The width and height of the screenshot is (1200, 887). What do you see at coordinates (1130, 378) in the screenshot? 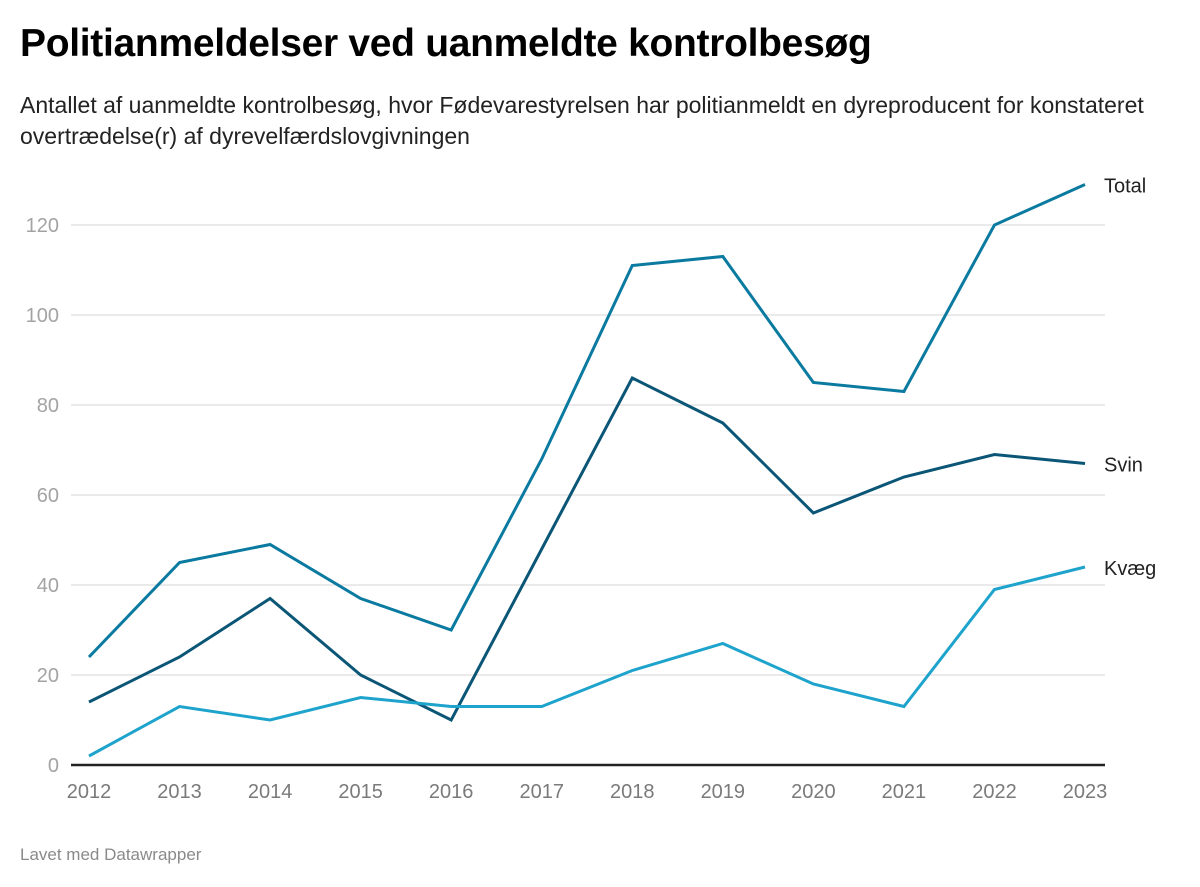
I see `series-labels: Total Svin Kvæg` at bounding box center [1130, 378].